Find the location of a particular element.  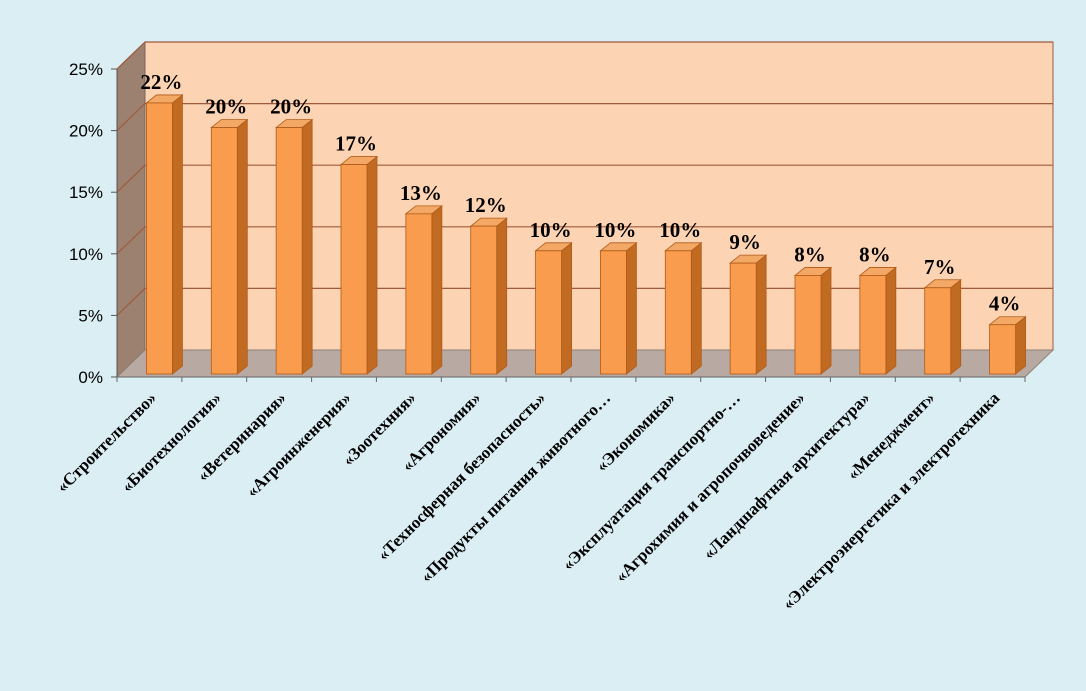

y-tick-label: 25% is located at coordinates (86, 69).